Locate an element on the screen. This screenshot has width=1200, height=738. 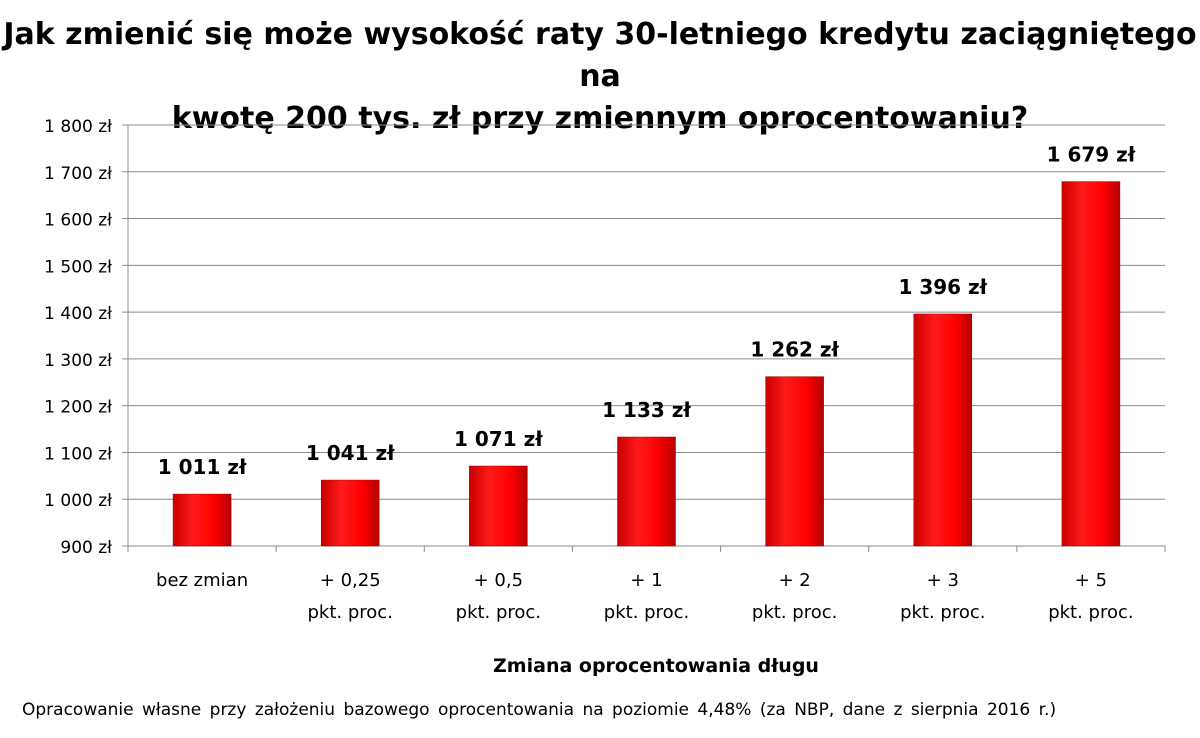
data-label: 1 011 zł is located at coordinates (202, 467).